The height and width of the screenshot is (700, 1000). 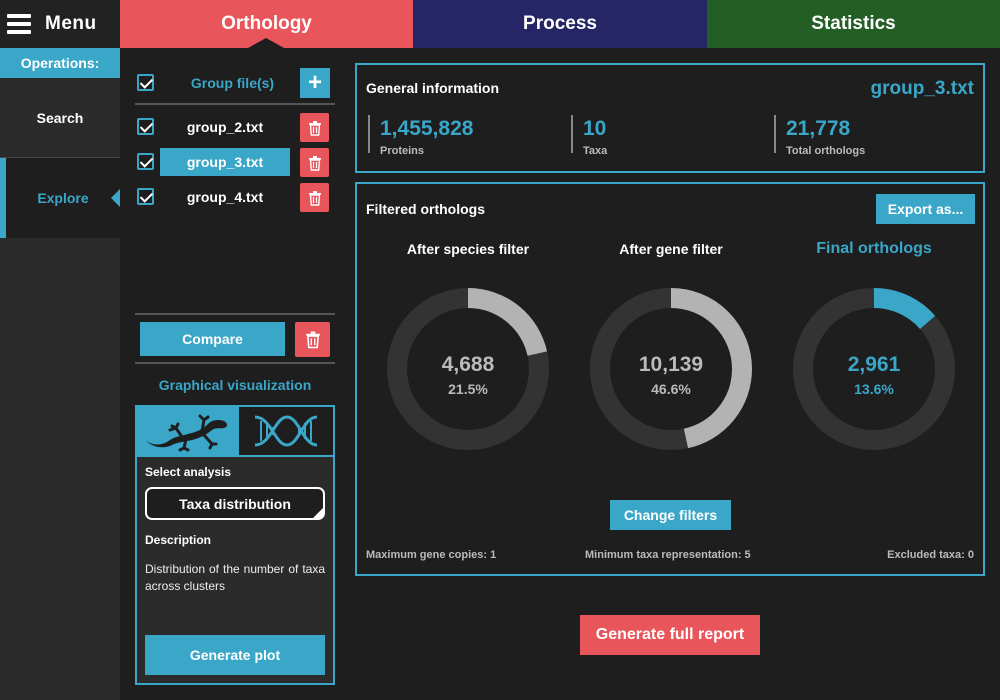 I want to click on tab-label: Orthology, so click(x=266, y=23).